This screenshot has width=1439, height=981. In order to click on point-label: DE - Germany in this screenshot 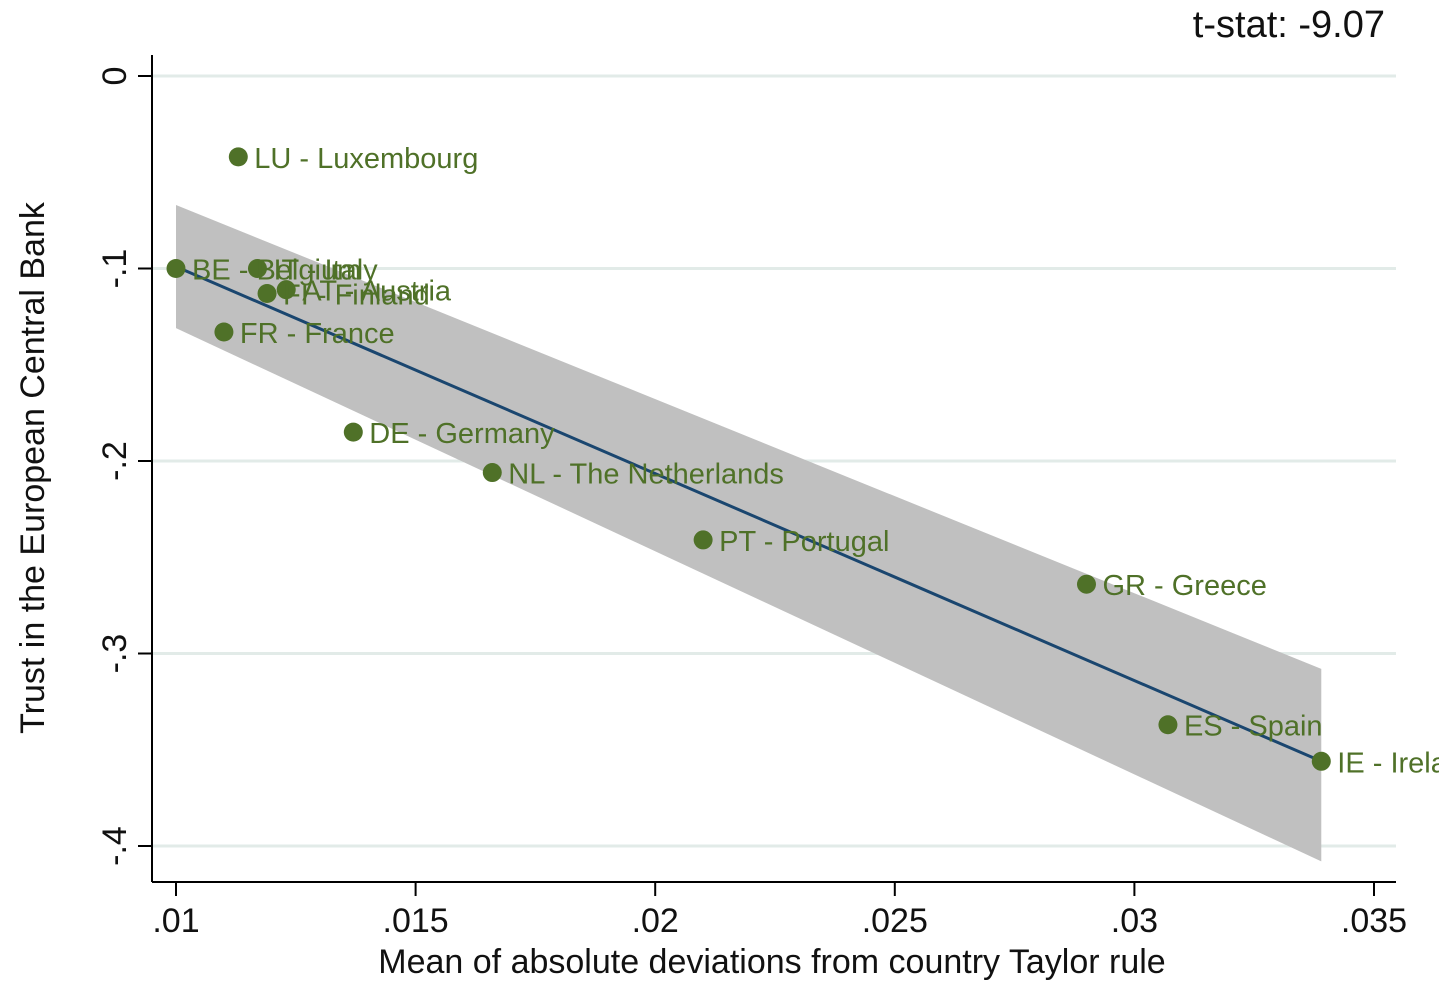, I will do `click(462, 434)`.